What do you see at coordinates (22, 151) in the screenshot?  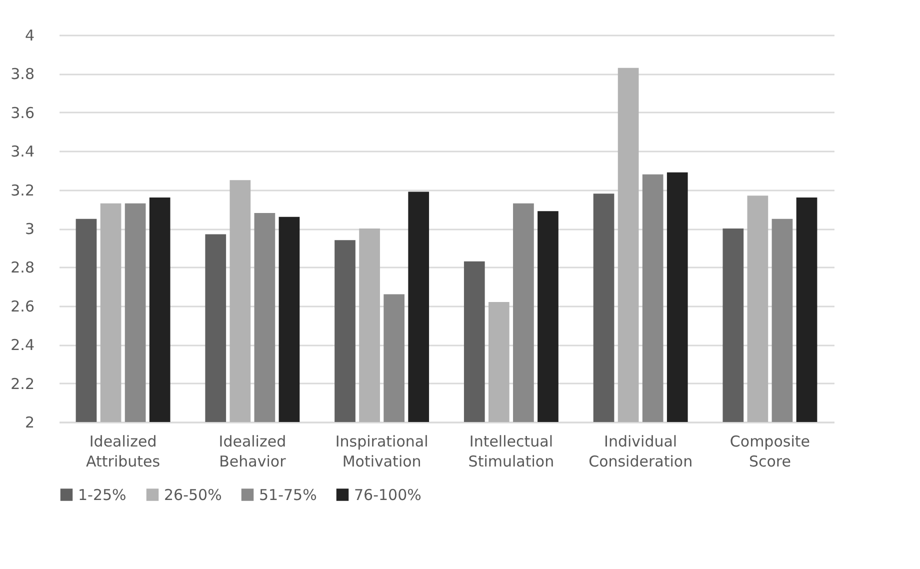 I see `y-tick-label: 3.4` at bounding box center [22, 151].